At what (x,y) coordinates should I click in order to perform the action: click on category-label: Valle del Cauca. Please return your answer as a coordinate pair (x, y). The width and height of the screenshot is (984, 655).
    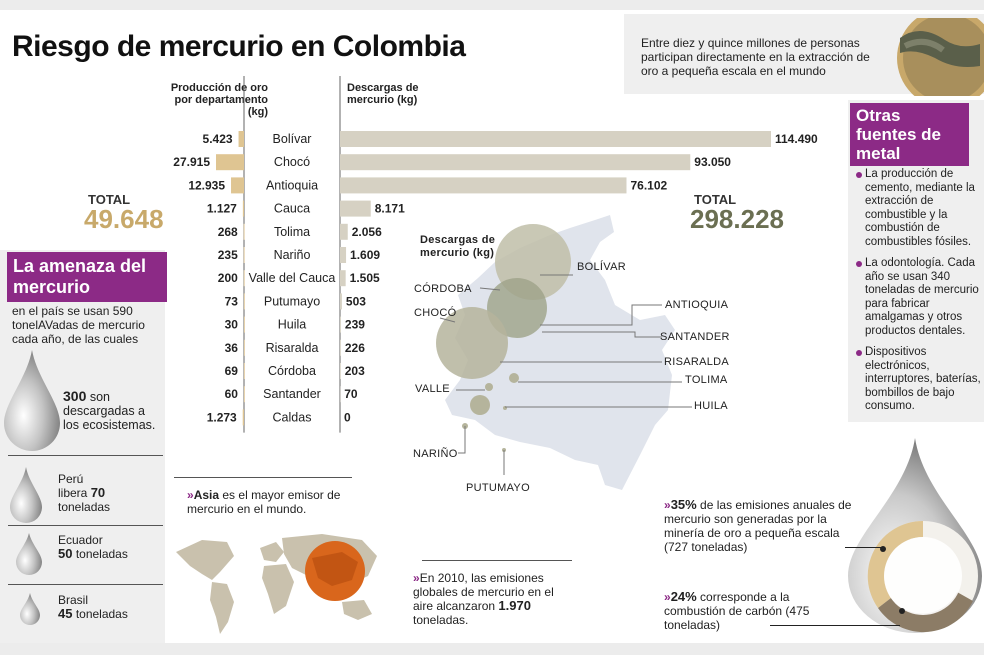
    Looking at the image, I should click on (292, 278).